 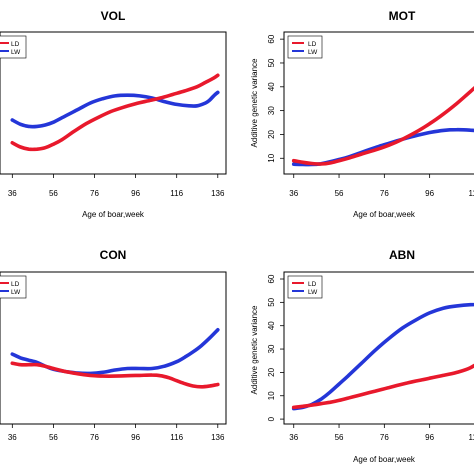 What do you see at coordinates (402, 16) in the screenshot?
I see `panel-title: MOT` at bounding box center [402, 16].